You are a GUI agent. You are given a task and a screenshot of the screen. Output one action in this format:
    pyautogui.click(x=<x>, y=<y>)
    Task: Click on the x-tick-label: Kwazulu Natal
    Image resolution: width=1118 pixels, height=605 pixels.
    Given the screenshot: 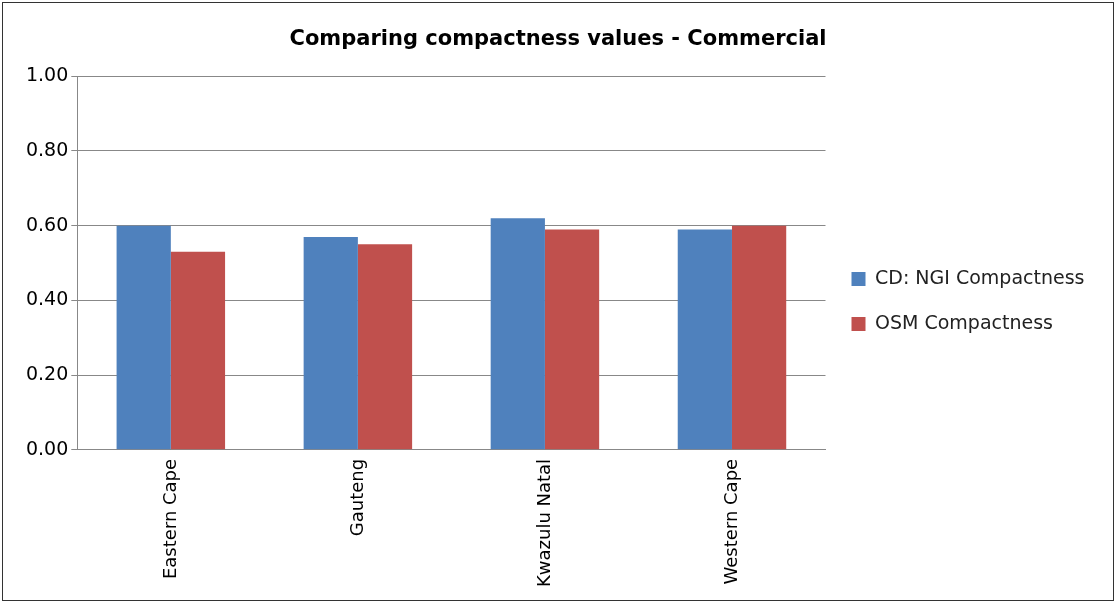 What is the action you would take?
    pyautogui.click(x=543, y=523)
    